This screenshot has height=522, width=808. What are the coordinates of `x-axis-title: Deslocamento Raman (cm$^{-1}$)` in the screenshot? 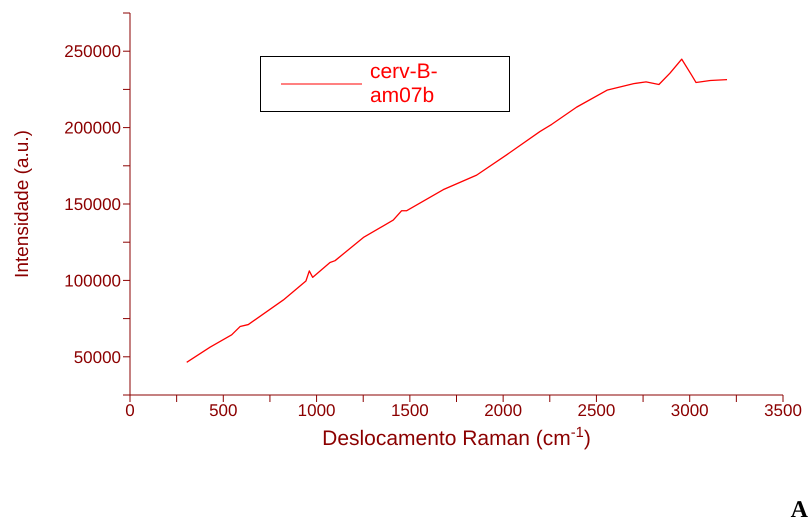 It's located at (456, 437).